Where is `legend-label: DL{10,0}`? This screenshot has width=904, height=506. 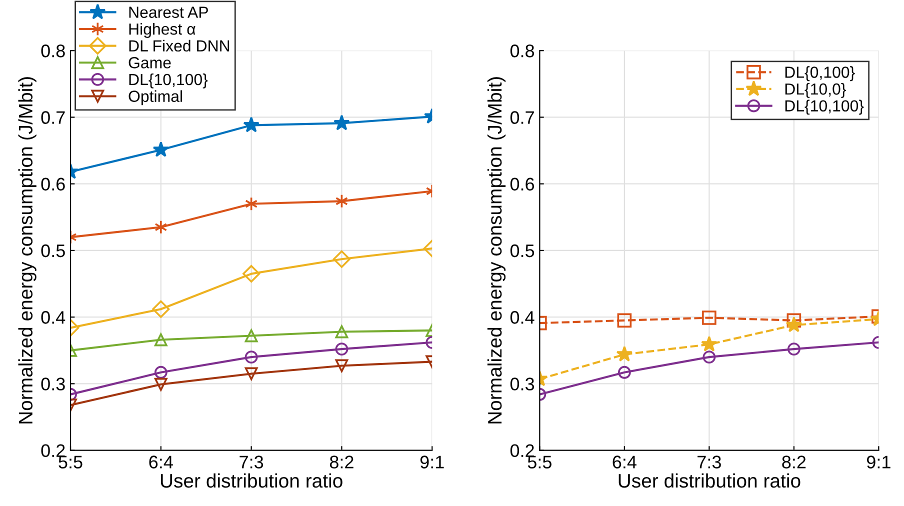
legend-label: DL{10,0} is located at coordinates (815, 90).